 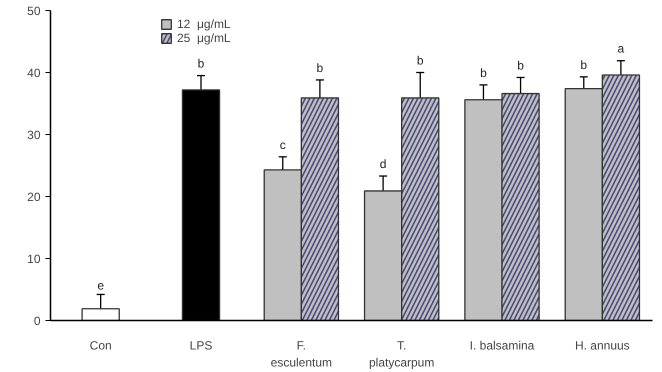 I want to click on y-tick-label: 10, so click(x=34, y=259).